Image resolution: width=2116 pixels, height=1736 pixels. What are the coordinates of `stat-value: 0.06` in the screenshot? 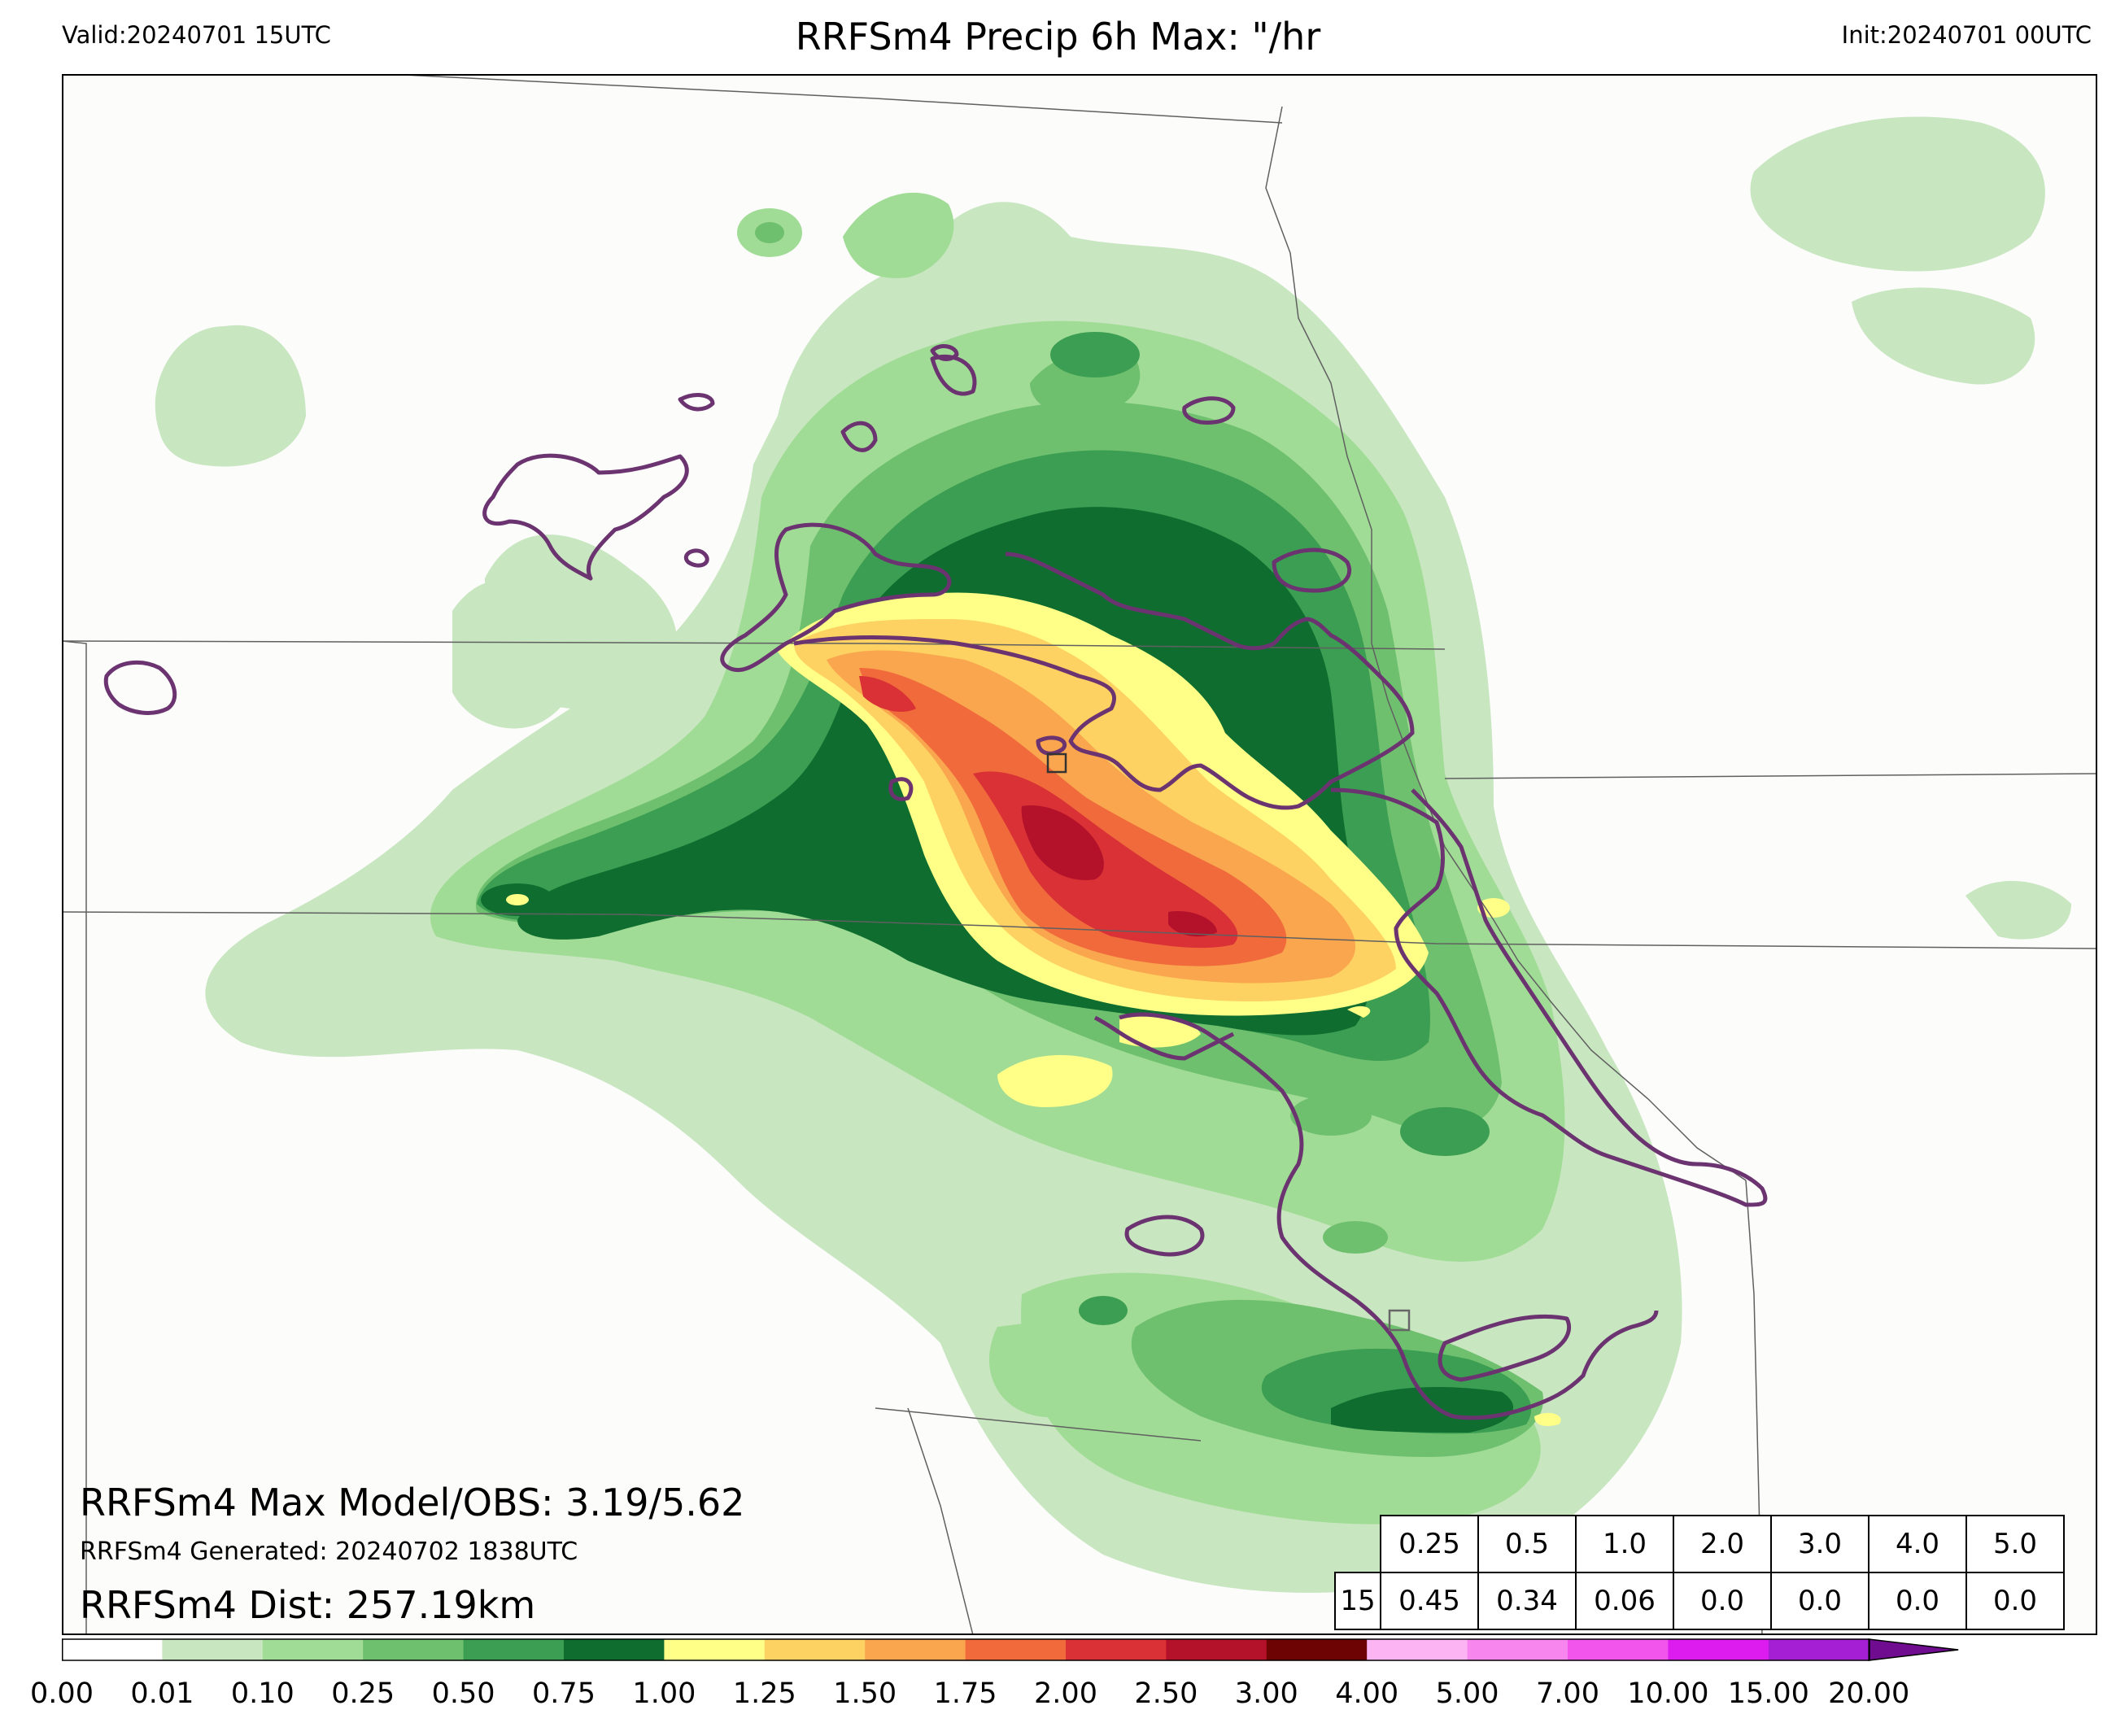 It's located at (1624, 1601).